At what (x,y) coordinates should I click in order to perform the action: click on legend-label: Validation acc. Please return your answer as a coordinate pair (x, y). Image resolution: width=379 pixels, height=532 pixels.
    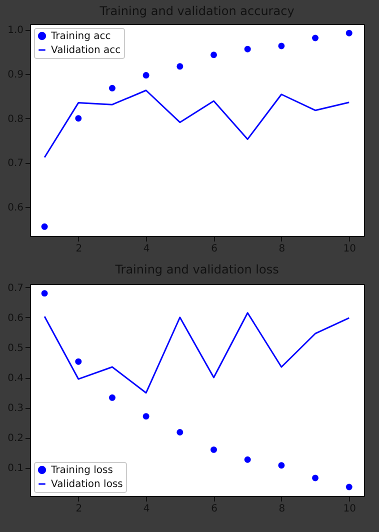
    Looking at the image, I should click on (86, 50).